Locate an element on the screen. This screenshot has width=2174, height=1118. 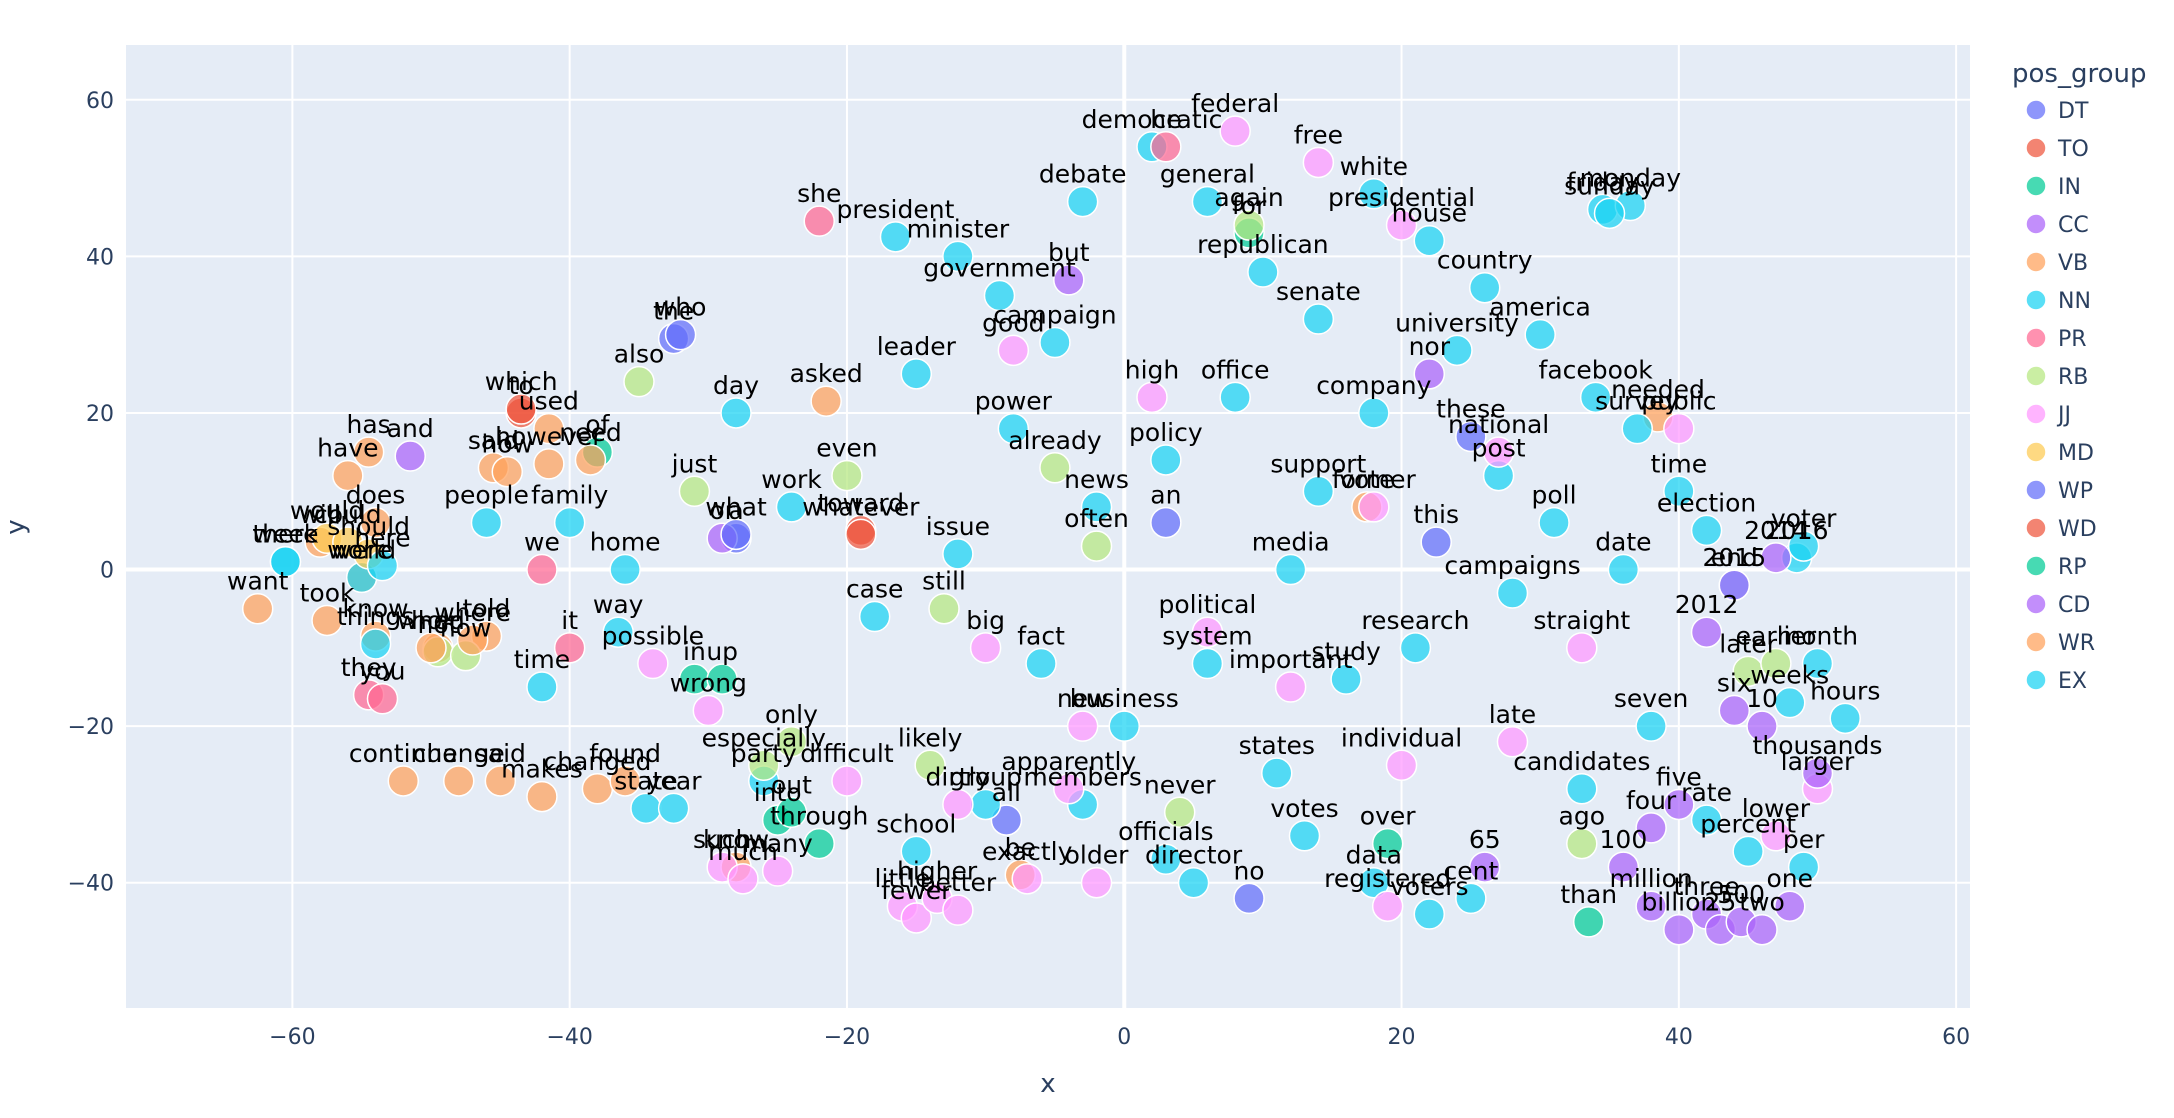
legend-label: RB is located at coordinates (2073, 377).